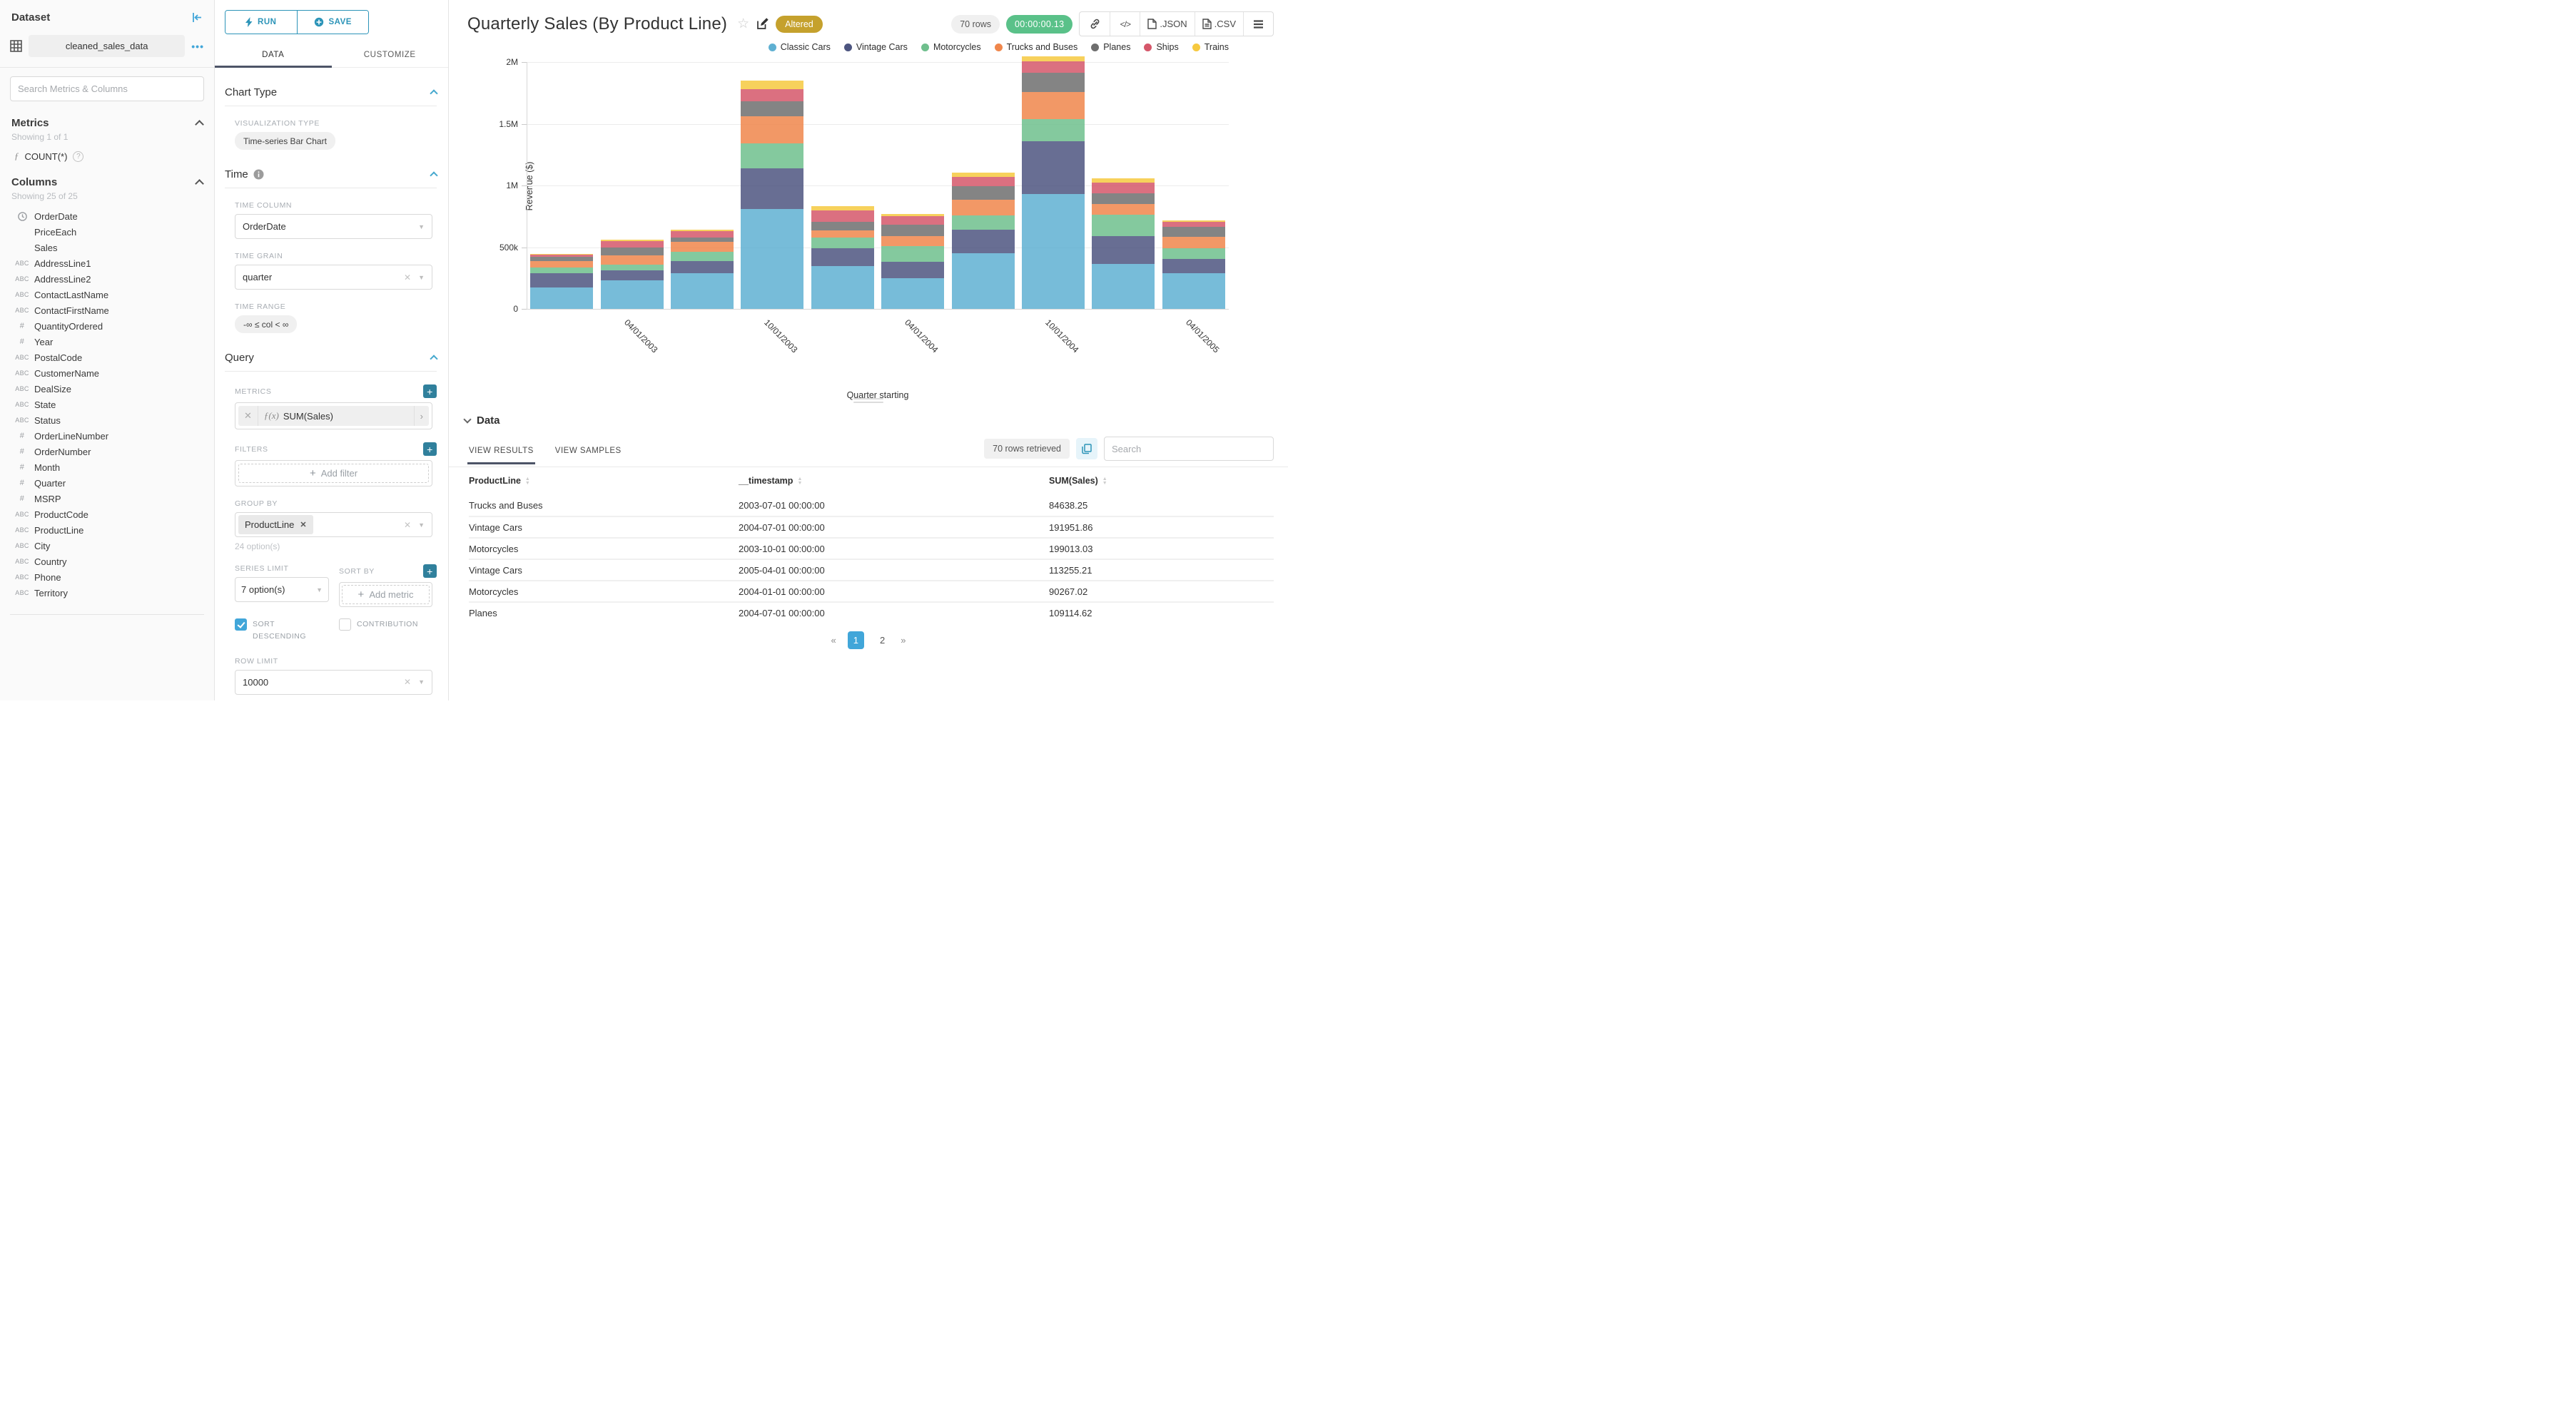  I want to click on time-column-select: OrderDate ▼, so click(333, 226).